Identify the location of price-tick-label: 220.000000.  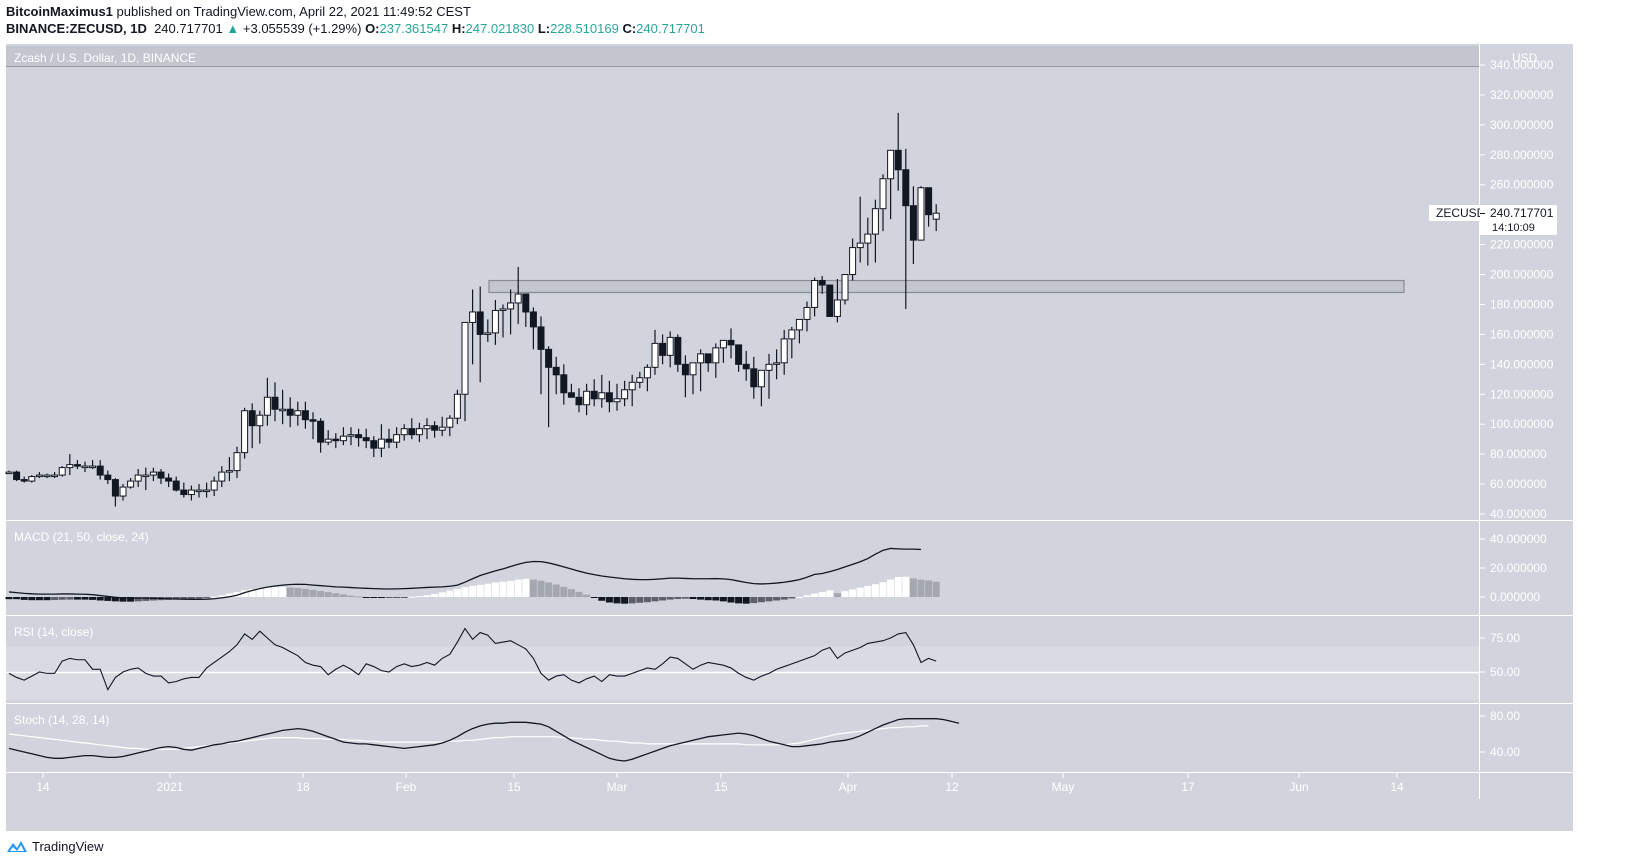
(1522, 245).